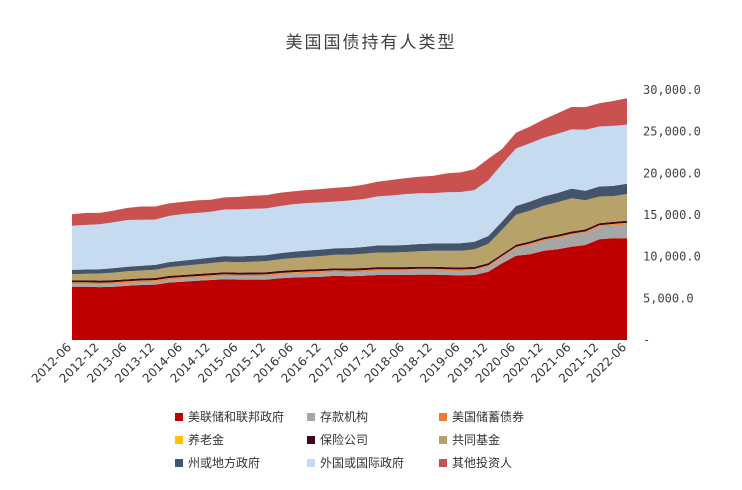 This screenshot has width=742, height=490. Describe the element at coordinates (672, 173) in the screenshot. I see `y-tick-label: 20,000.0` at that location.